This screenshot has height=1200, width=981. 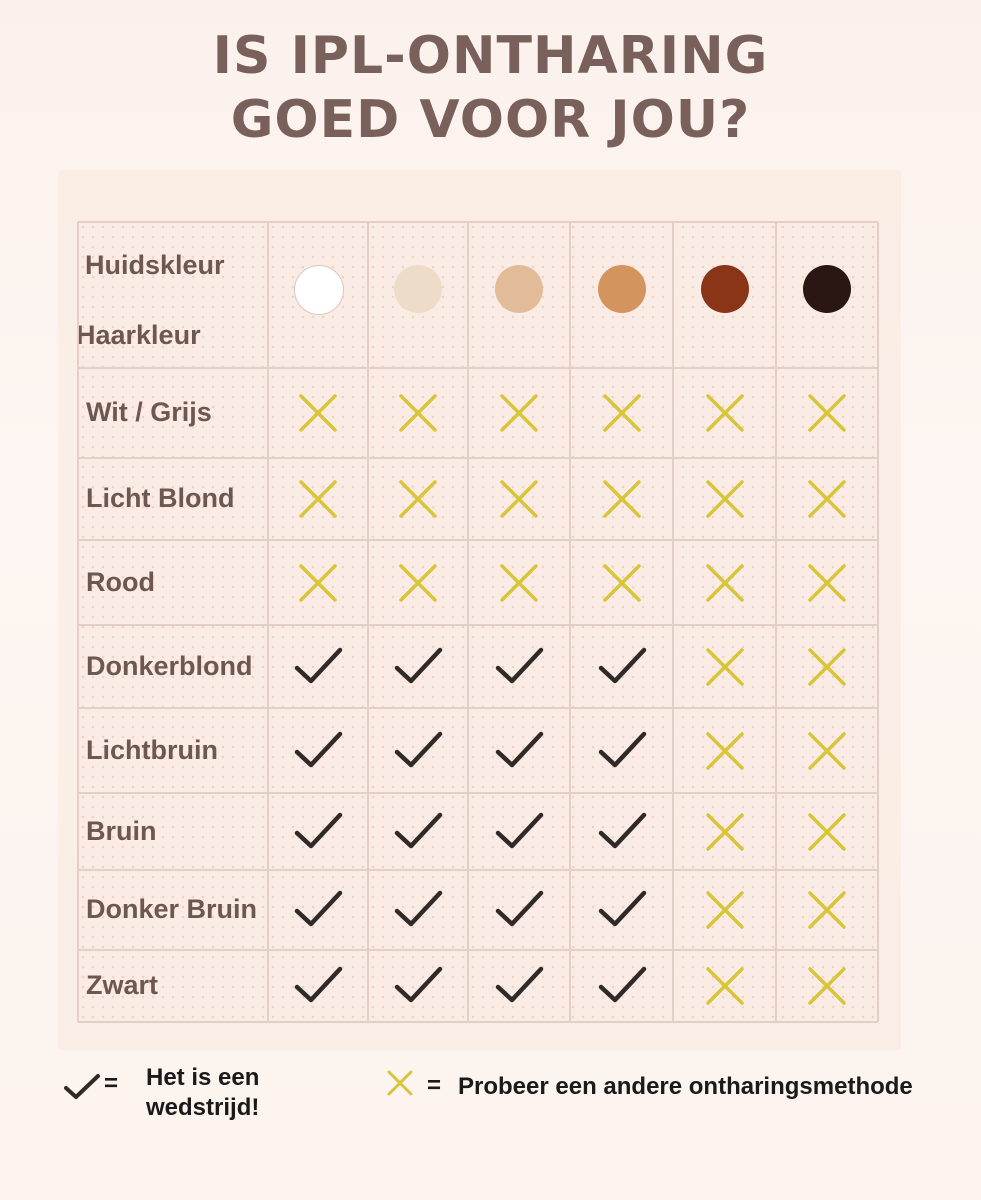 I want to click on legend-cross-text: Probeer een andere ontharingsmethode, so click(x=685, y=1086).